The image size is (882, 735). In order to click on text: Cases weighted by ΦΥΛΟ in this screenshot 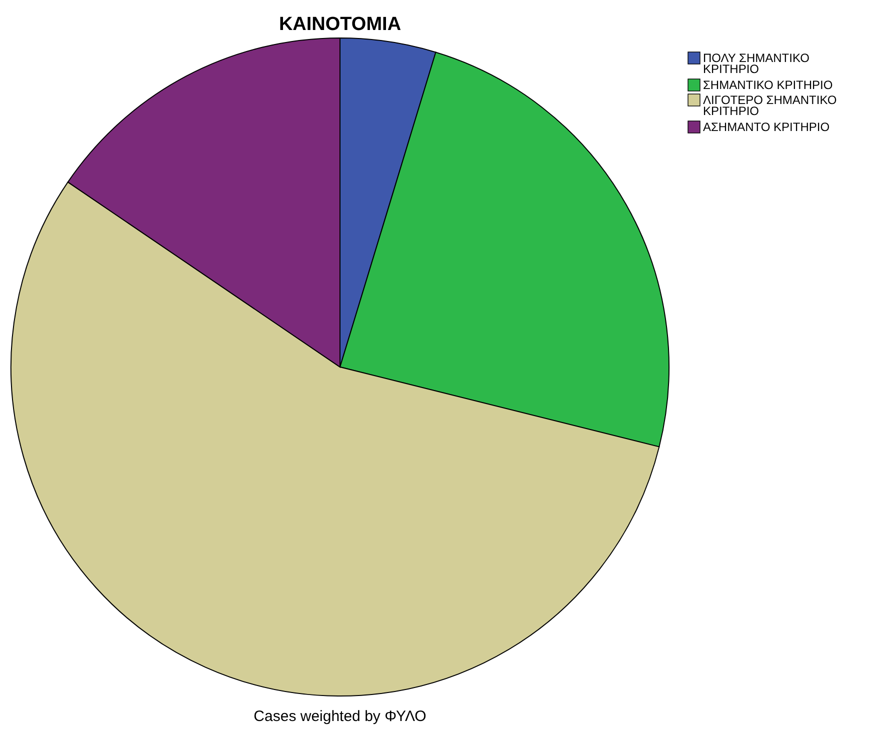, I will do `click(340, 716)`.